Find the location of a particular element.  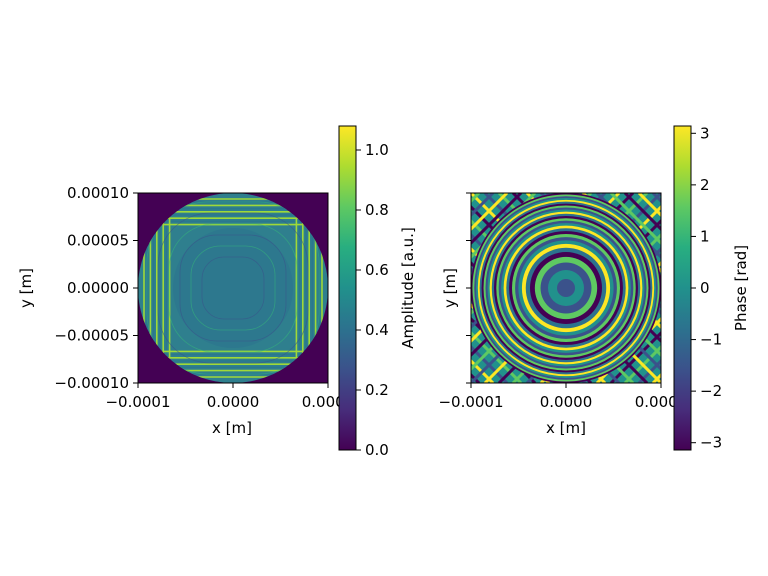

amplitude-colorbar-bar is located at coordinates (347, 288).